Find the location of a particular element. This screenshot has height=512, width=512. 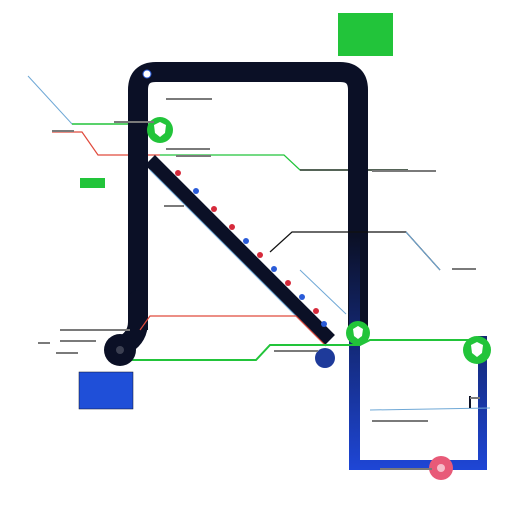

small-circle-icon is located at coordinates (147, 74).